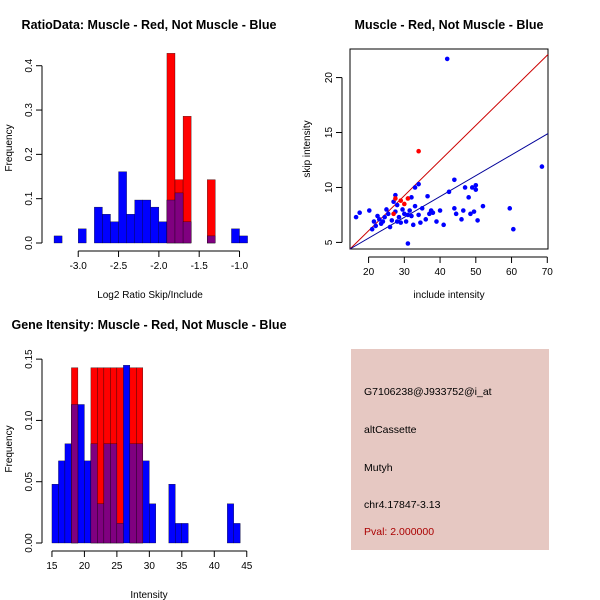 This screenshot has height=600, width=600. Describe the element at coordinates (512, 272) in the screenshot. I see `x-tick-label: 60` at that location.